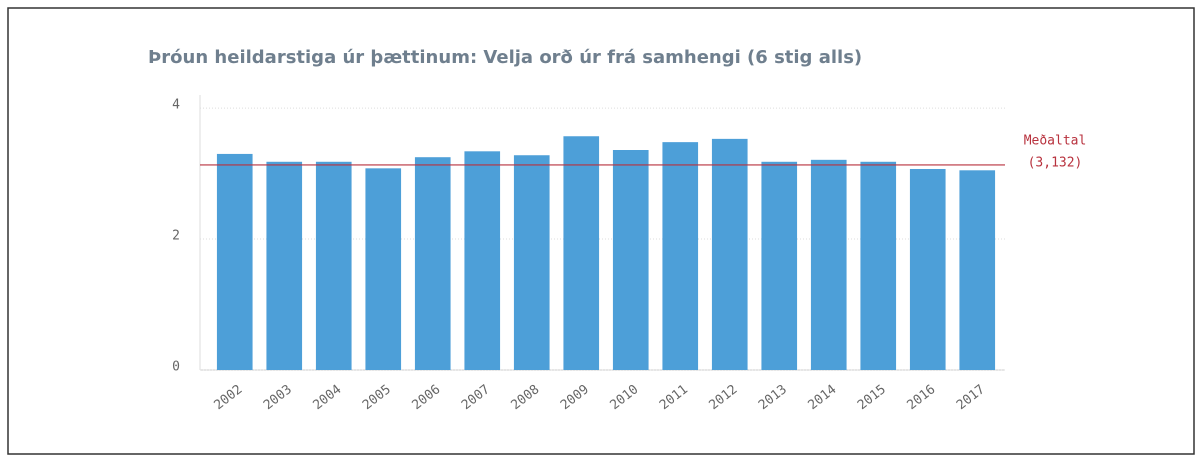 The width and height of the screenshot is (1202, 457). I want to click on x-tick-label: 2011, so click(674, 397).